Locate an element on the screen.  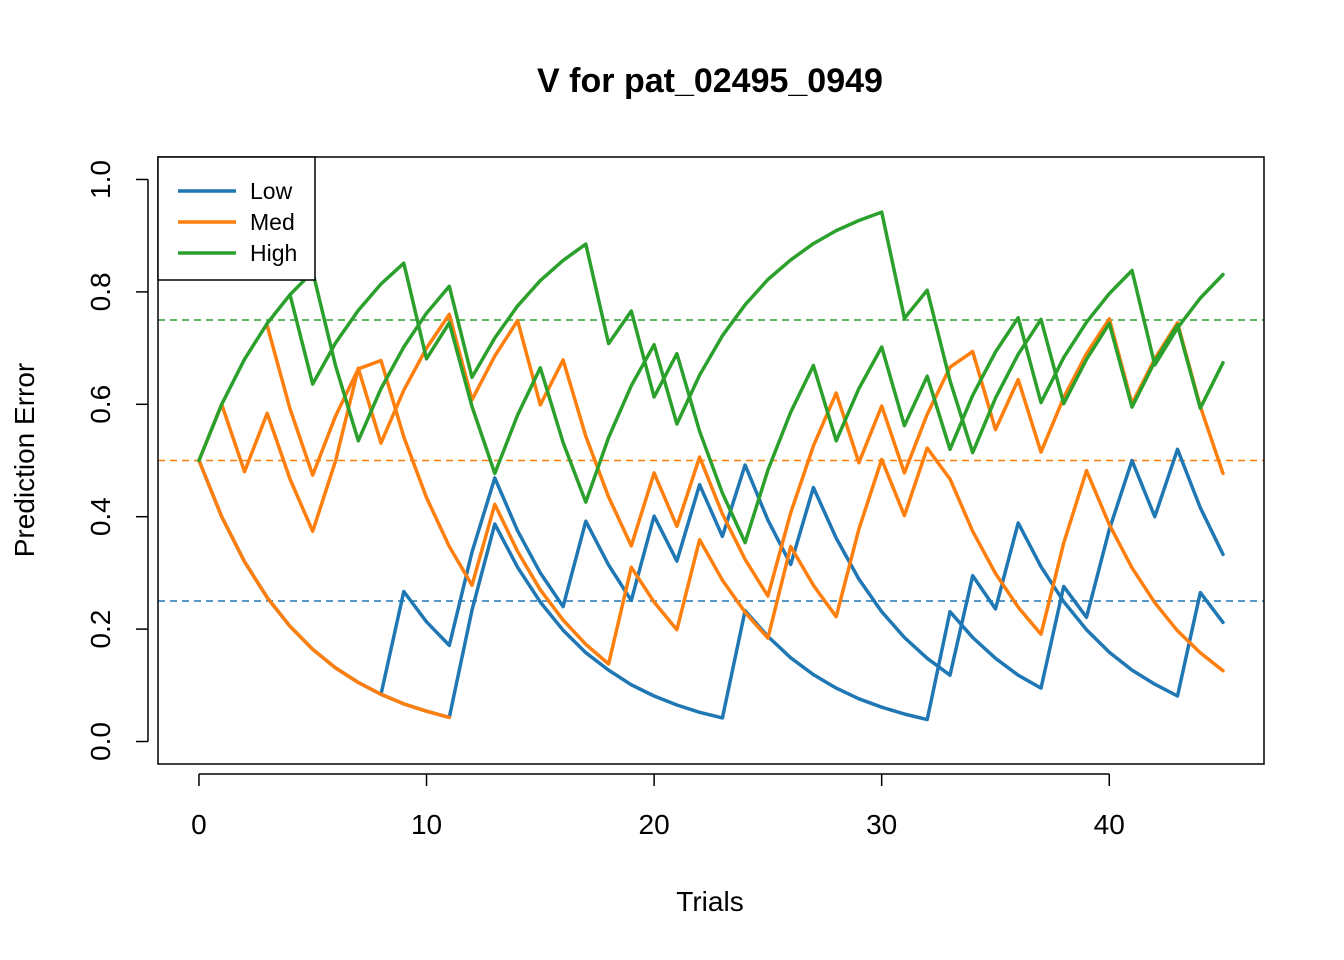
x-axis: 0 10 20 30 40 is located at coordinates (658, 806).